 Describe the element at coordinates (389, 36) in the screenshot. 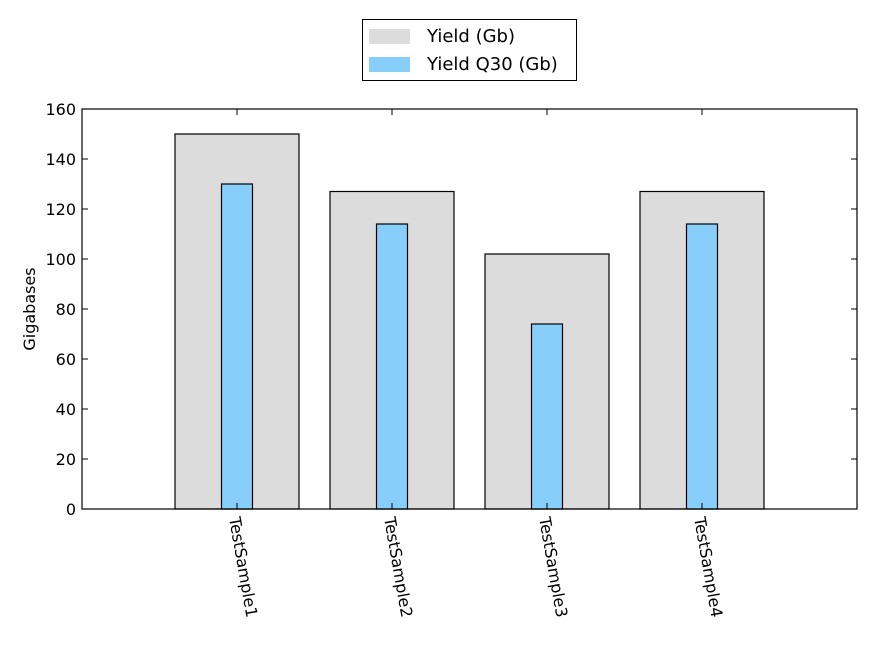

I see `legend-swatch-yield` at that location.